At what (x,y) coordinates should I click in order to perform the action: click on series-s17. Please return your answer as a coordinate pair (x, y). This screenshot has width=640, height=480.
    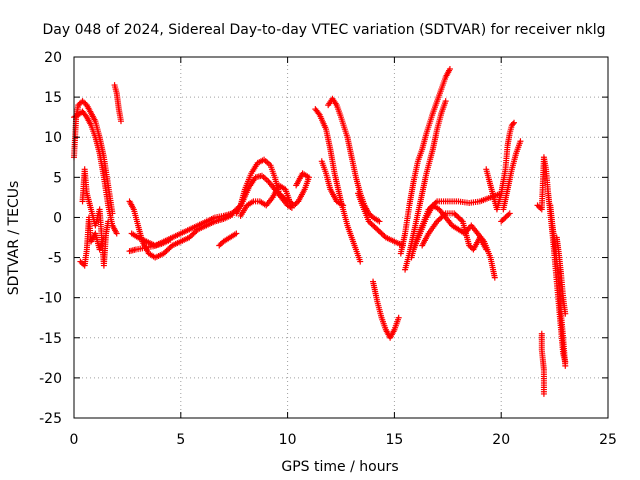
    Looking at the image, I should click on (386, 309).